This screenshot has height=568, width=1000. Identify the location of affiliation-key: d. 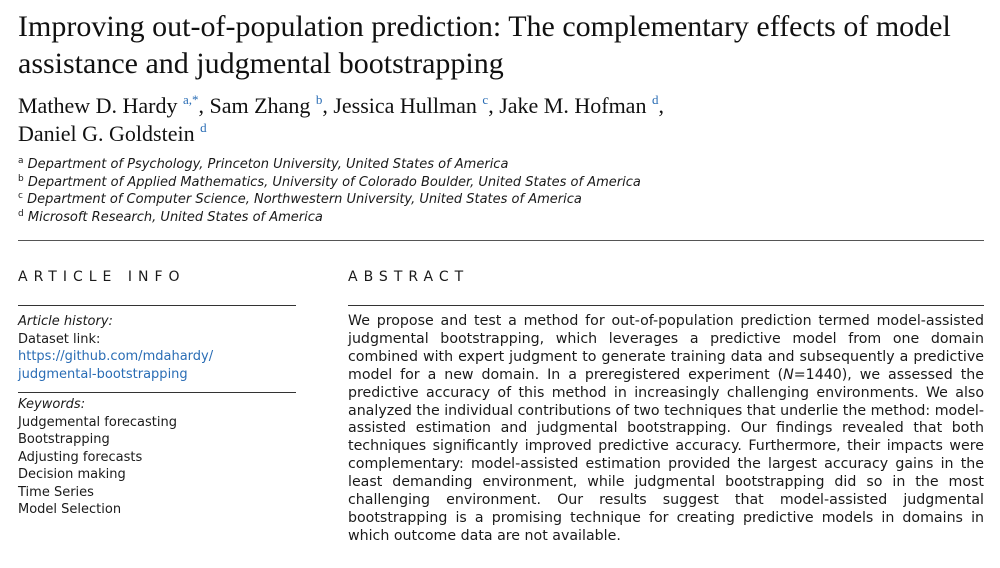
(21, 213).